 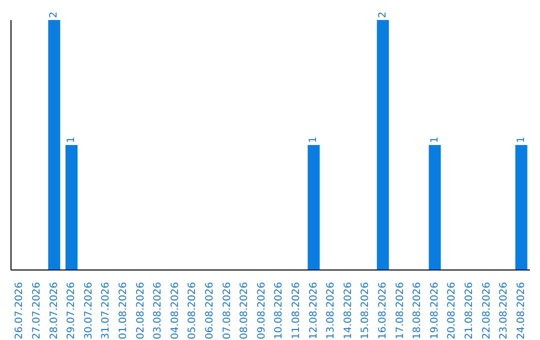 I want to click on x-tick-label: 17.08.2026, so click(x=400, y=311).